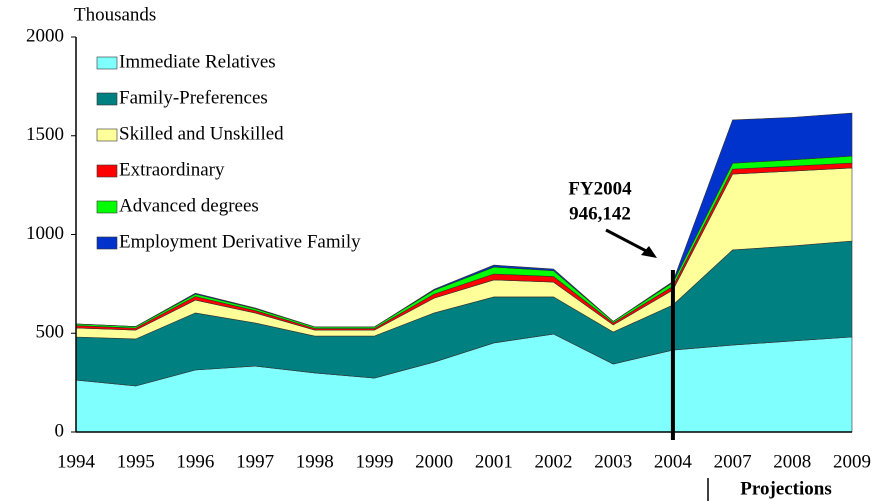 This screenshot has width=878, height=501. I want to click on y-tick-label: 0, so click(60, 430).